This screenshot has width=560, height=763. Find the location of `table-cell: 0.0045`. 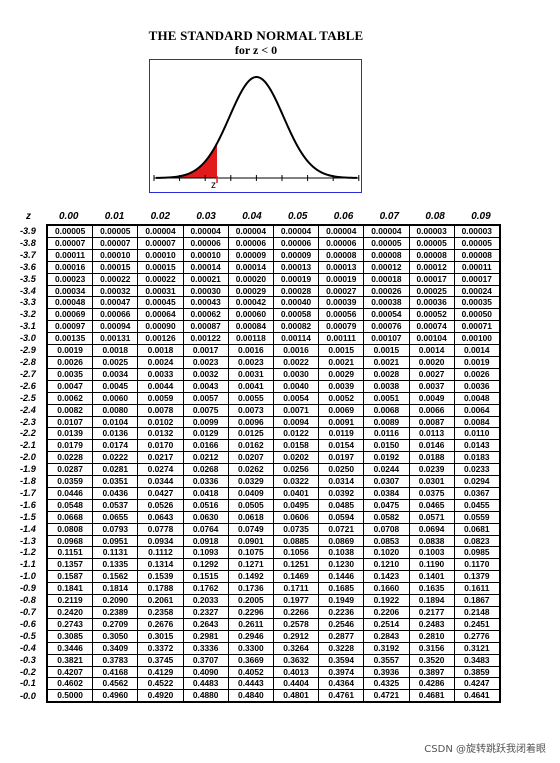

table-cell: 0.0045 is located at coordinates (115, 386).